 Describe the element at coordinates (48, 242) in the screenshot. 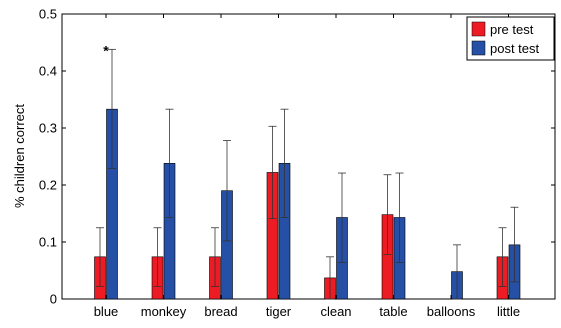

I see `y-tick-label: 0.1` at that location.